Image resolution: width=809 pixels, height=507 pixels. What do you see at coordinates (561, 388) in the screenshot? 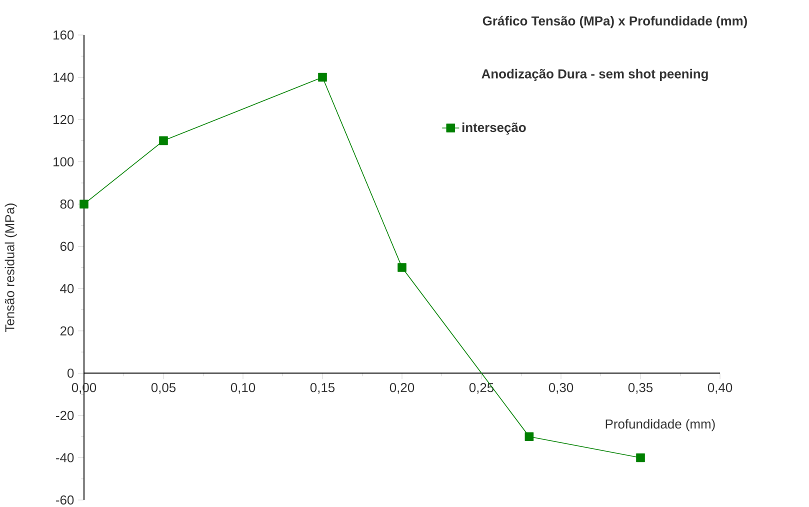
I see `x-tick-label: 0,30` at bounding box center [561, 388].